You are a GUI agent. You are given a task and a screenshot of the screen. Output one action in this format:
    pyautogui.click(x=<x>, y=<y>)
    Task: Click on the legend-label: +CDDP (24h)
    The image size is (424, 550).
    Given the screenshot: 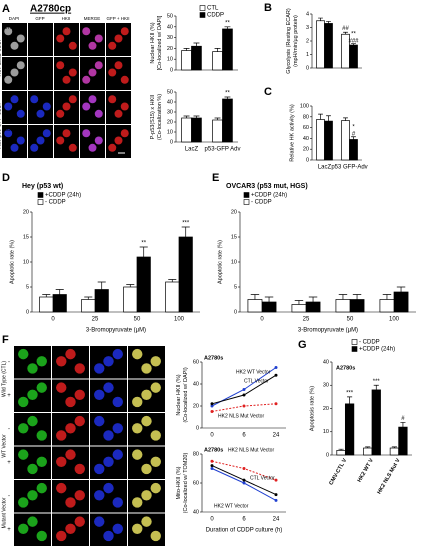 What is the action you would take?
    pyautogui.click(x=63, y=196)
    